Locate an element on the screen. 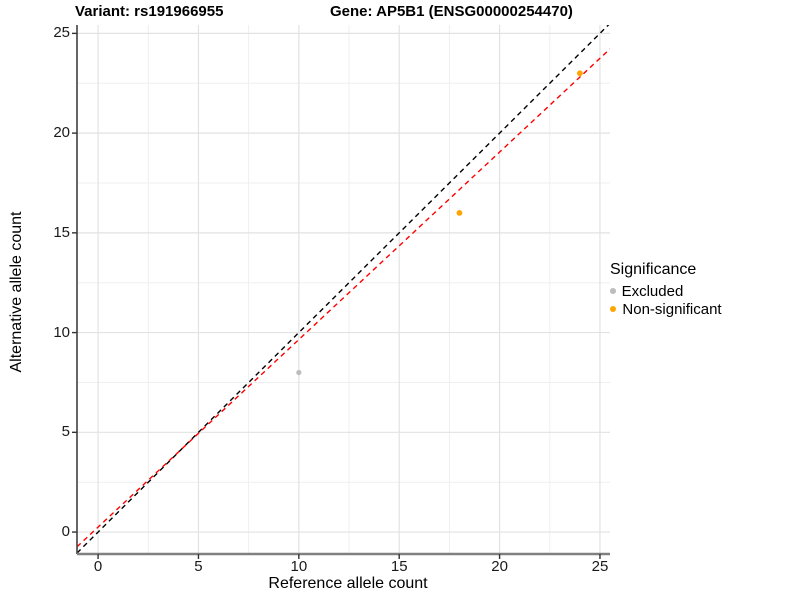  legend: Significance Excluded Non-significant is located at coordinates (666, 289).